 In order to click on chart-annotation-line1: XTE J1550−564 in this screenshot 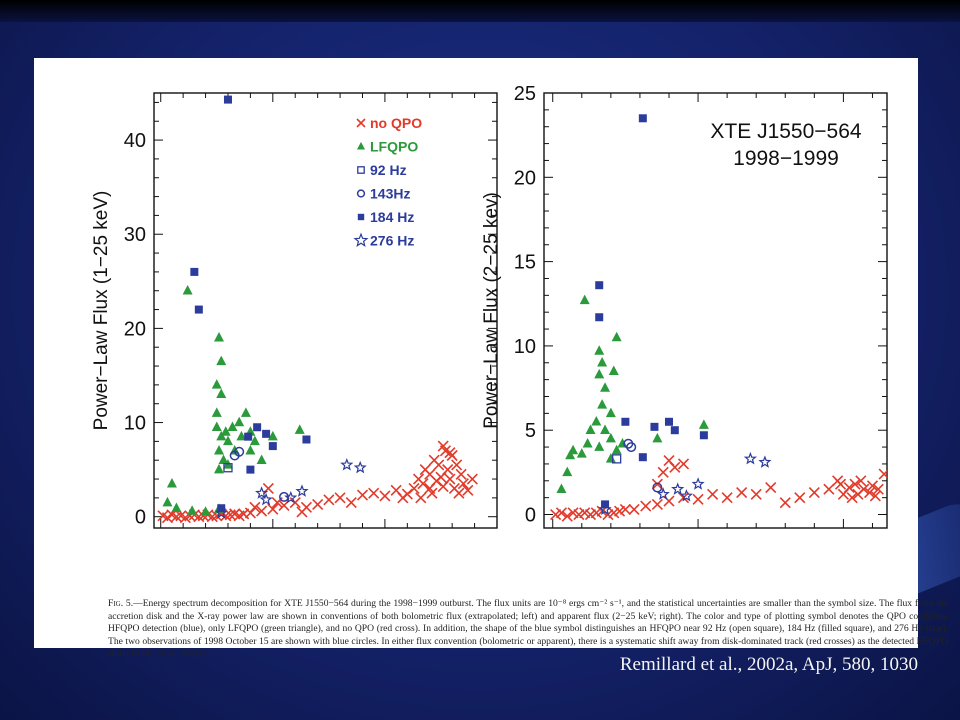, I will do `click(786, 131)`.